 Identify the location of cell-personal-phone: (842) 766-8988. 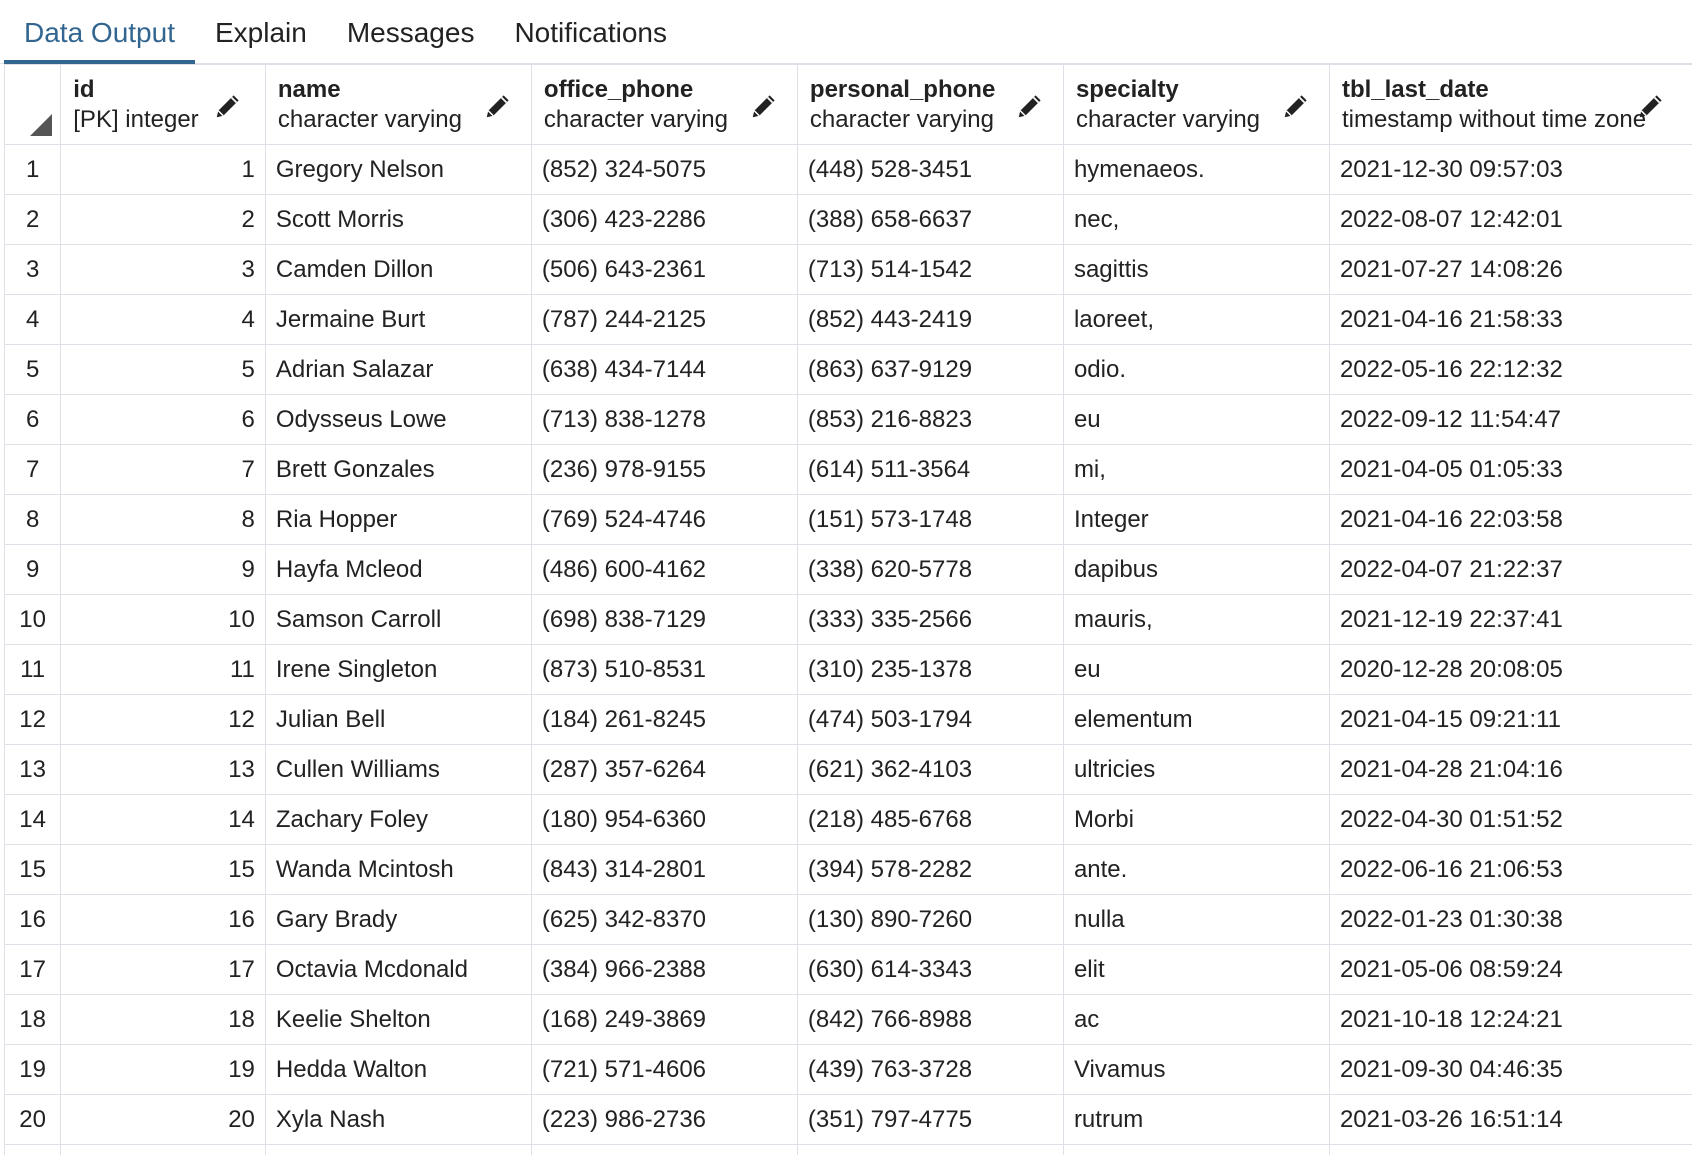
(930, 1019).